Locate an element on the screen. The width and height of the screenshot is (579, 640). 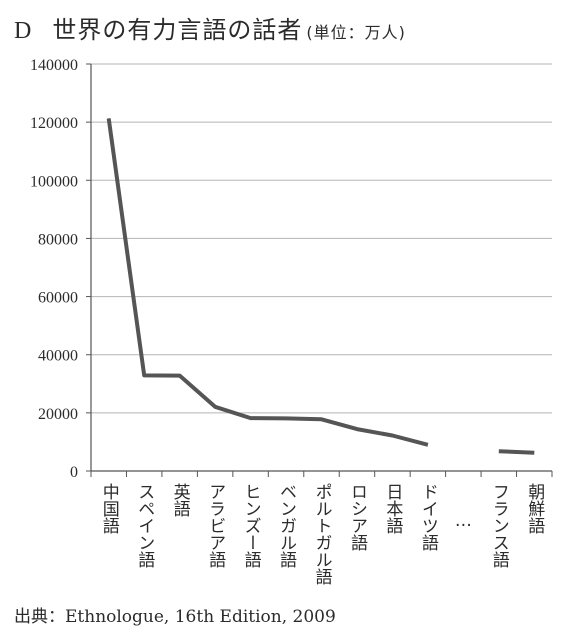
y-tick-label: 0 is located at coordinates (74, 472).